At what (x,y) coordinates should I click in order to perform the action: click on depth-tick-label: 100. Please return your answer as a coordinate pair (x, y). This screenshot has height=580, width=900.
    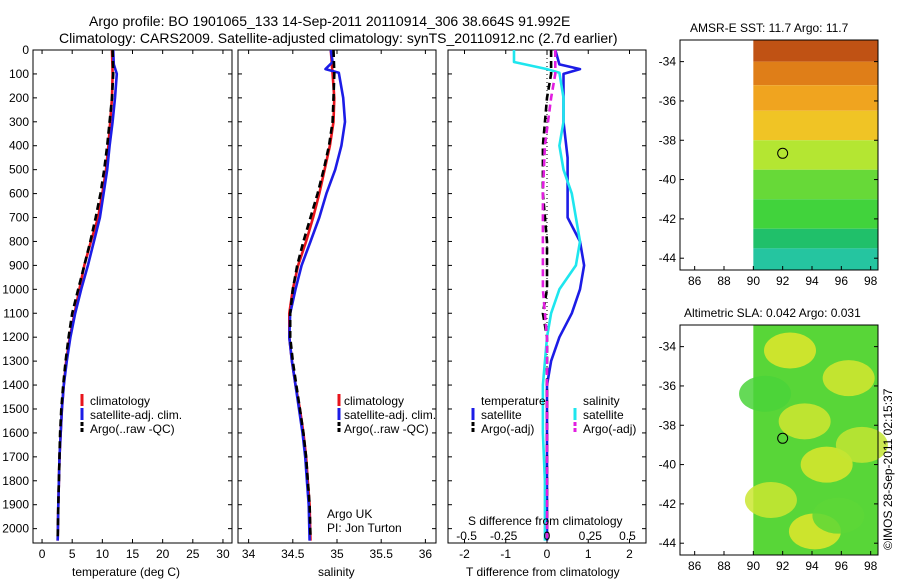
    Looking at the image, I should click on (19, 74).